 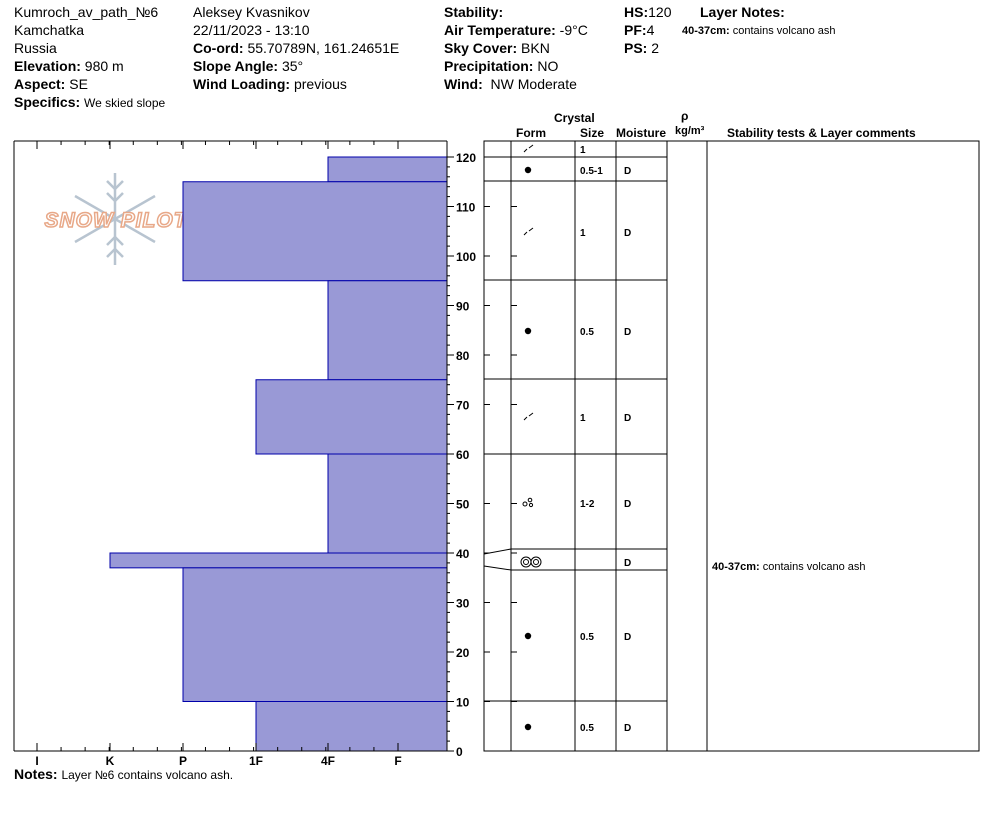 I want to click on elevation: Elevation: 980 m, so click(x=69, y=66).